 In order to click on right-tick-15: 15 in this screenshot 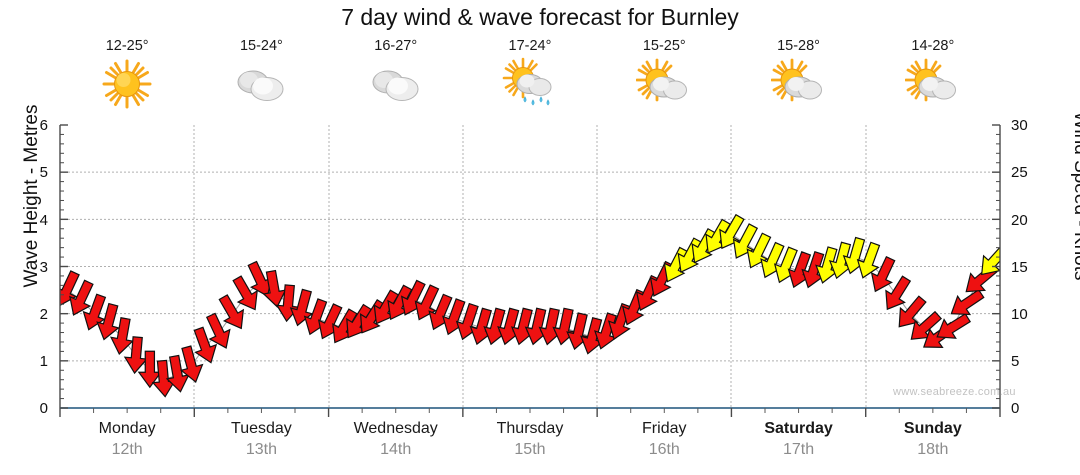, I will do `click(1019, 267)`.